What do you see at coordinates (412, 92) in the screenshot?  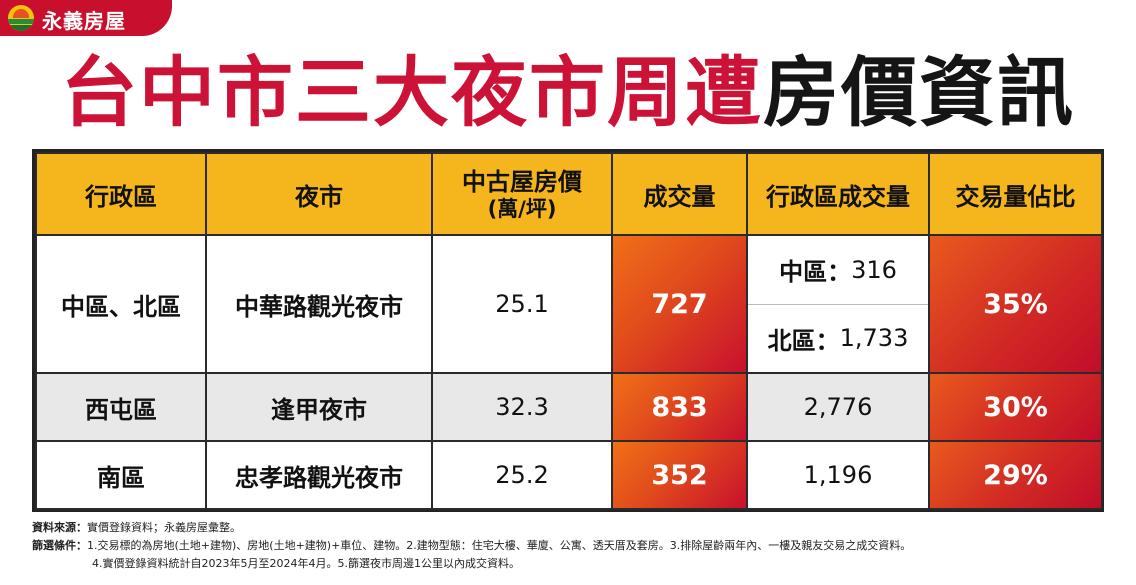 I see `title-red-part: 台中市三大夜市周遭` at bounding box center [412, 92].